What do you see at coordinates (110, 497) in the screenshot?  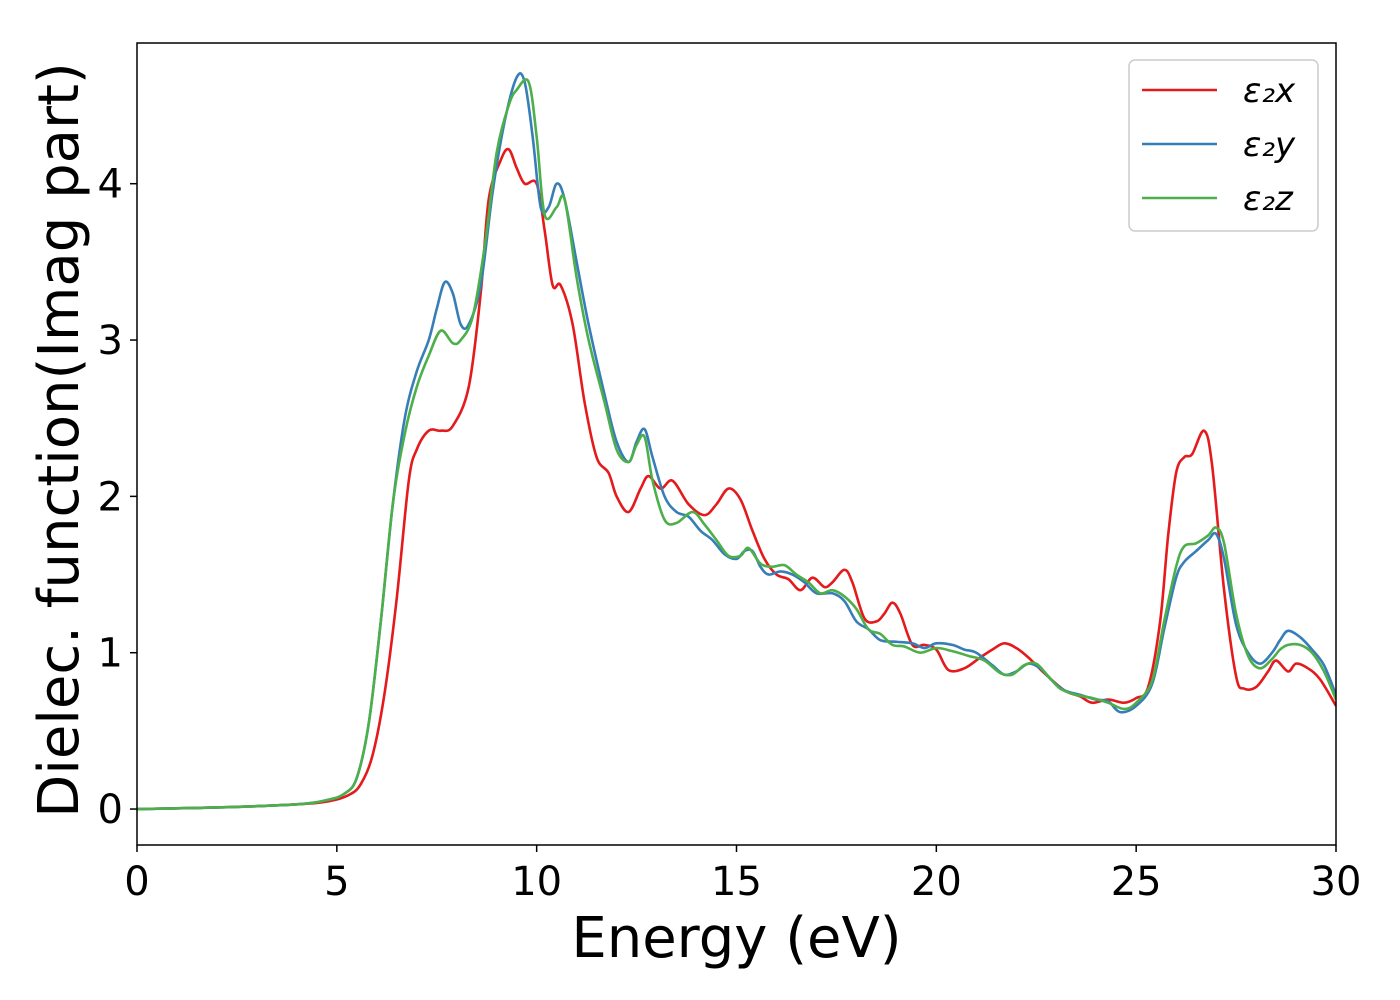 I see `y-tick-label: 2` at bounding box center [110, 497].